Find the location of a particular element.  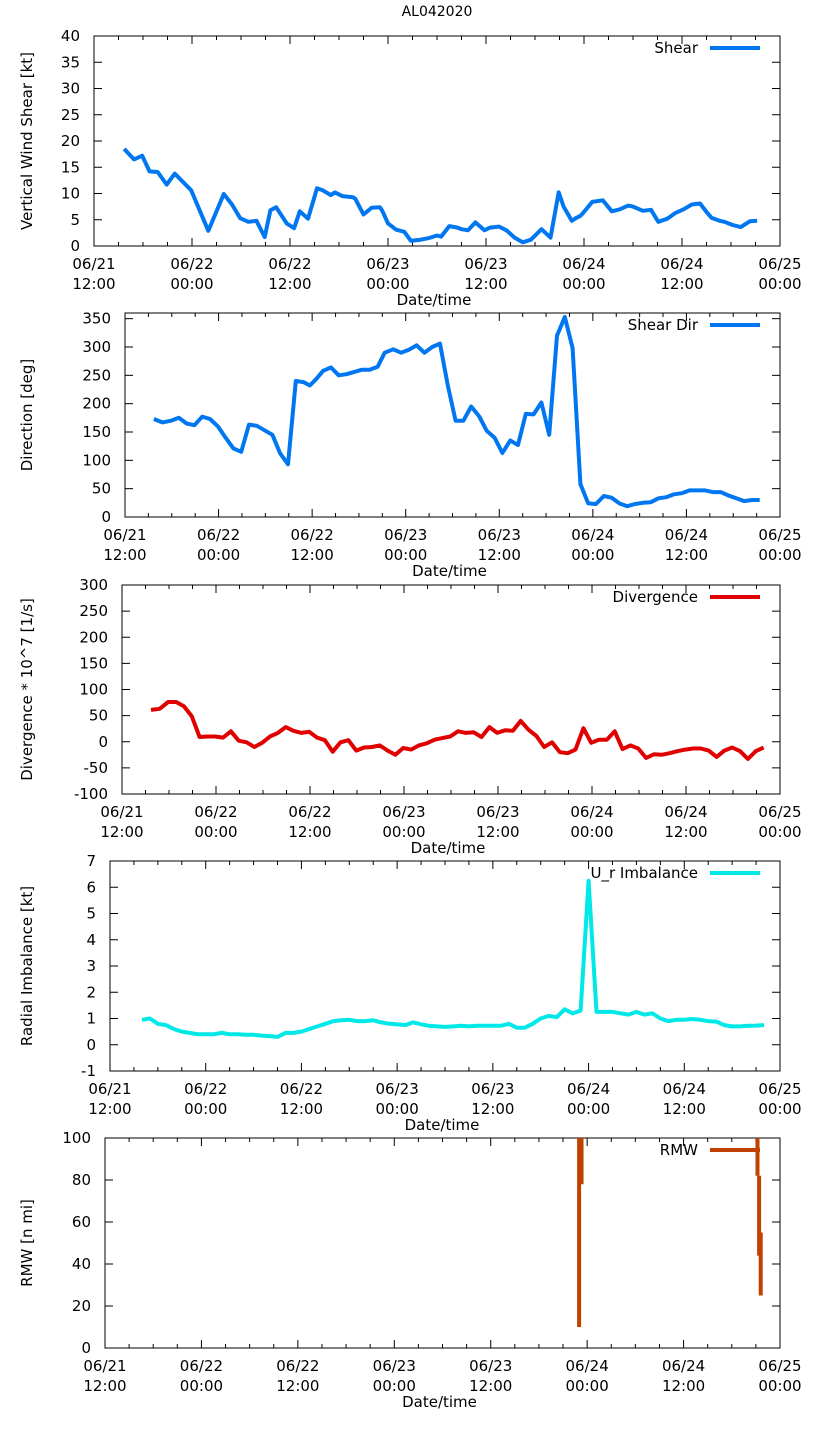

y-tick-label: 100 is located at coordinates (76, 1138).